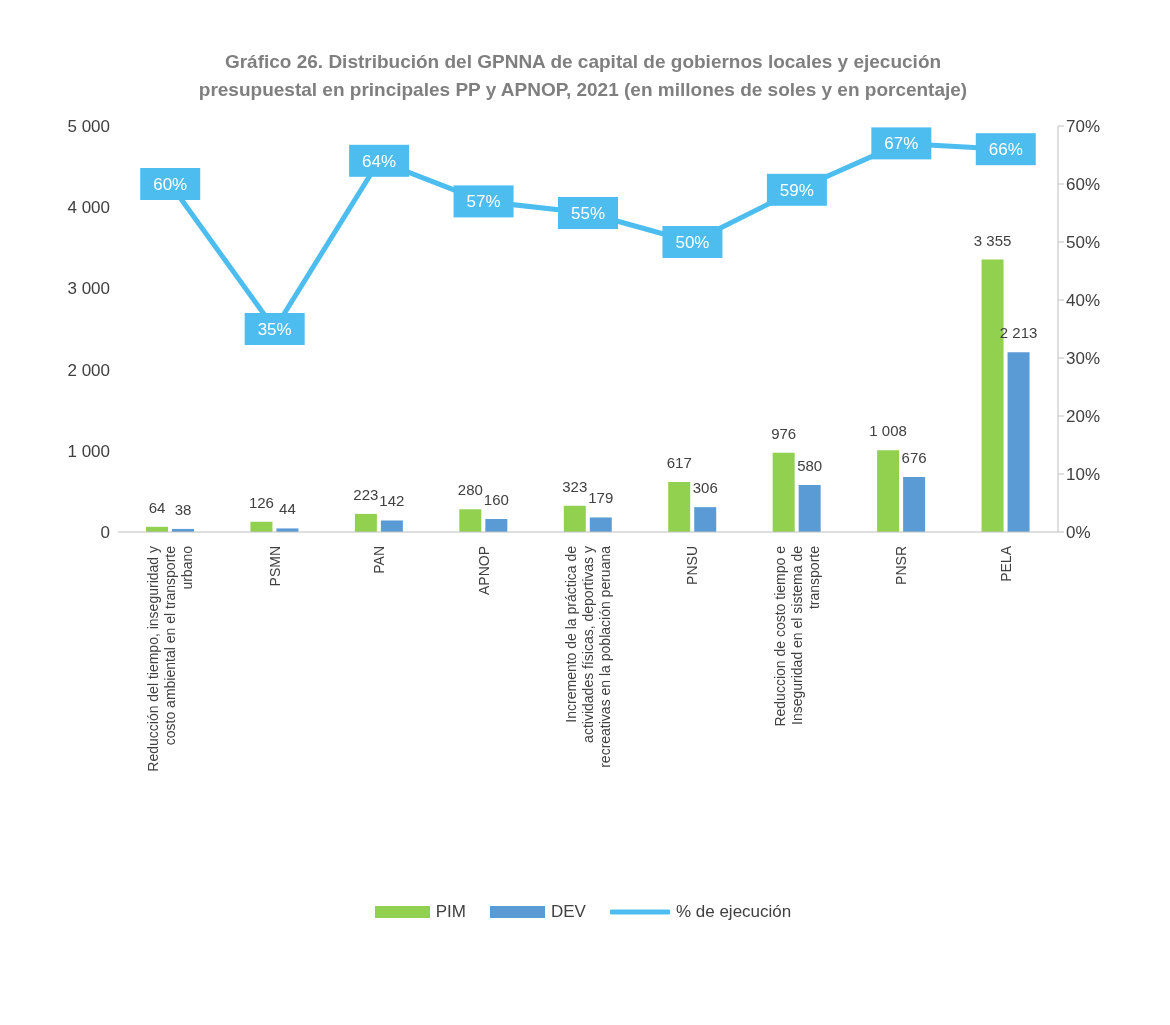 This screenshot has width=1170, height=1025. Describe the element at coordinates (392, 501) in the screenshot. I see `data-label: 142` at that location.